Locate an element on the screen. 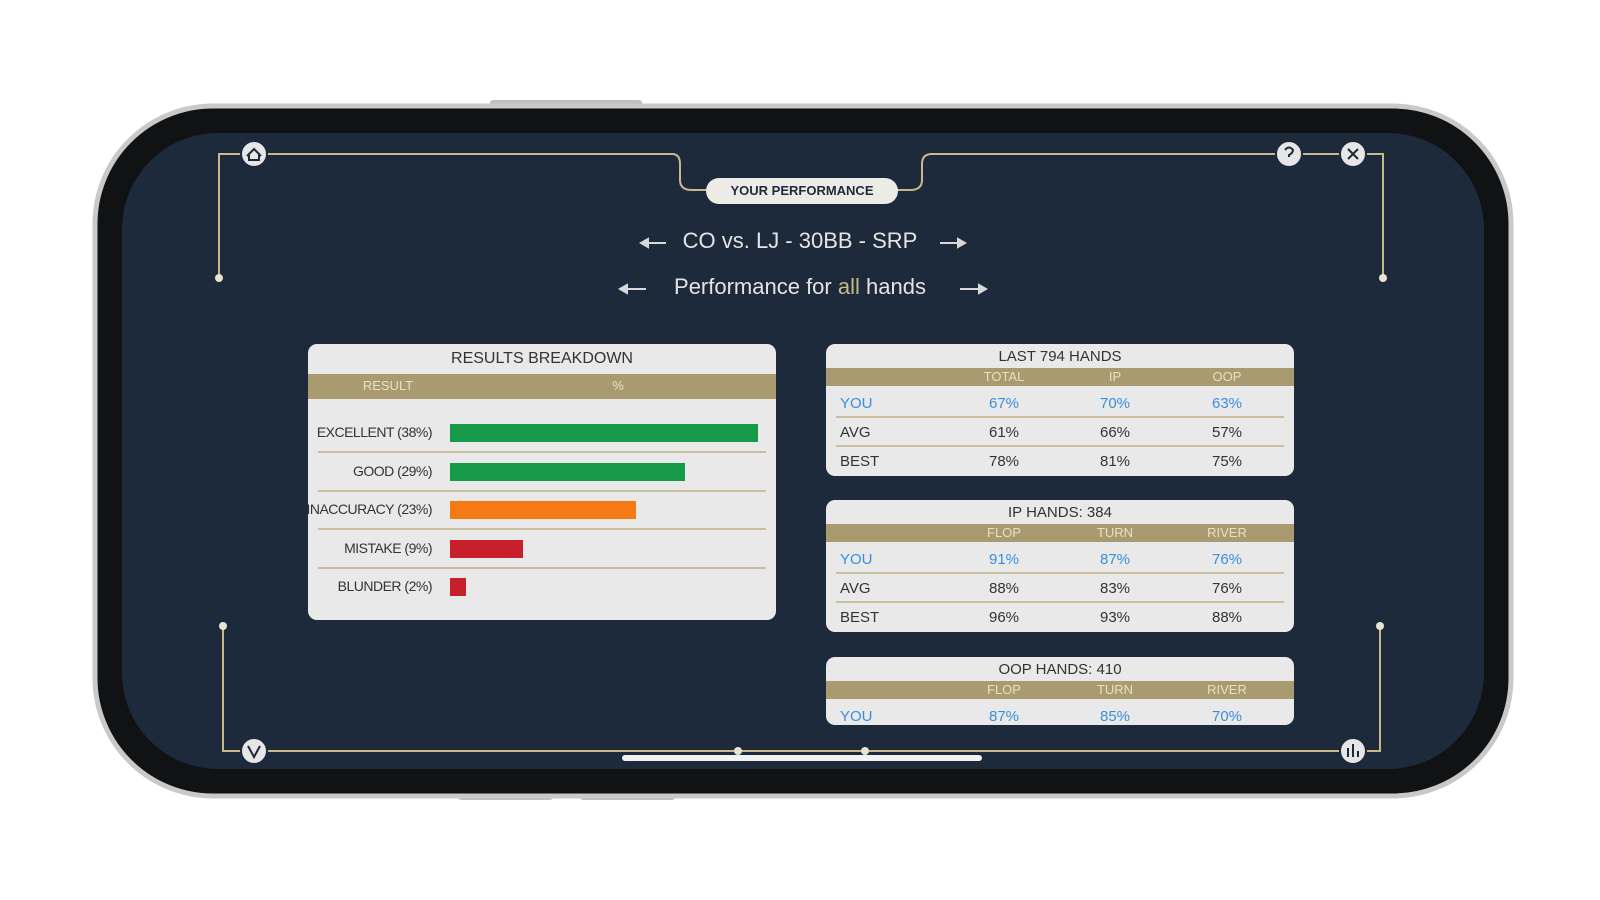  table-title: LAST 794 HANDS is located at coordinates (1060, 356).